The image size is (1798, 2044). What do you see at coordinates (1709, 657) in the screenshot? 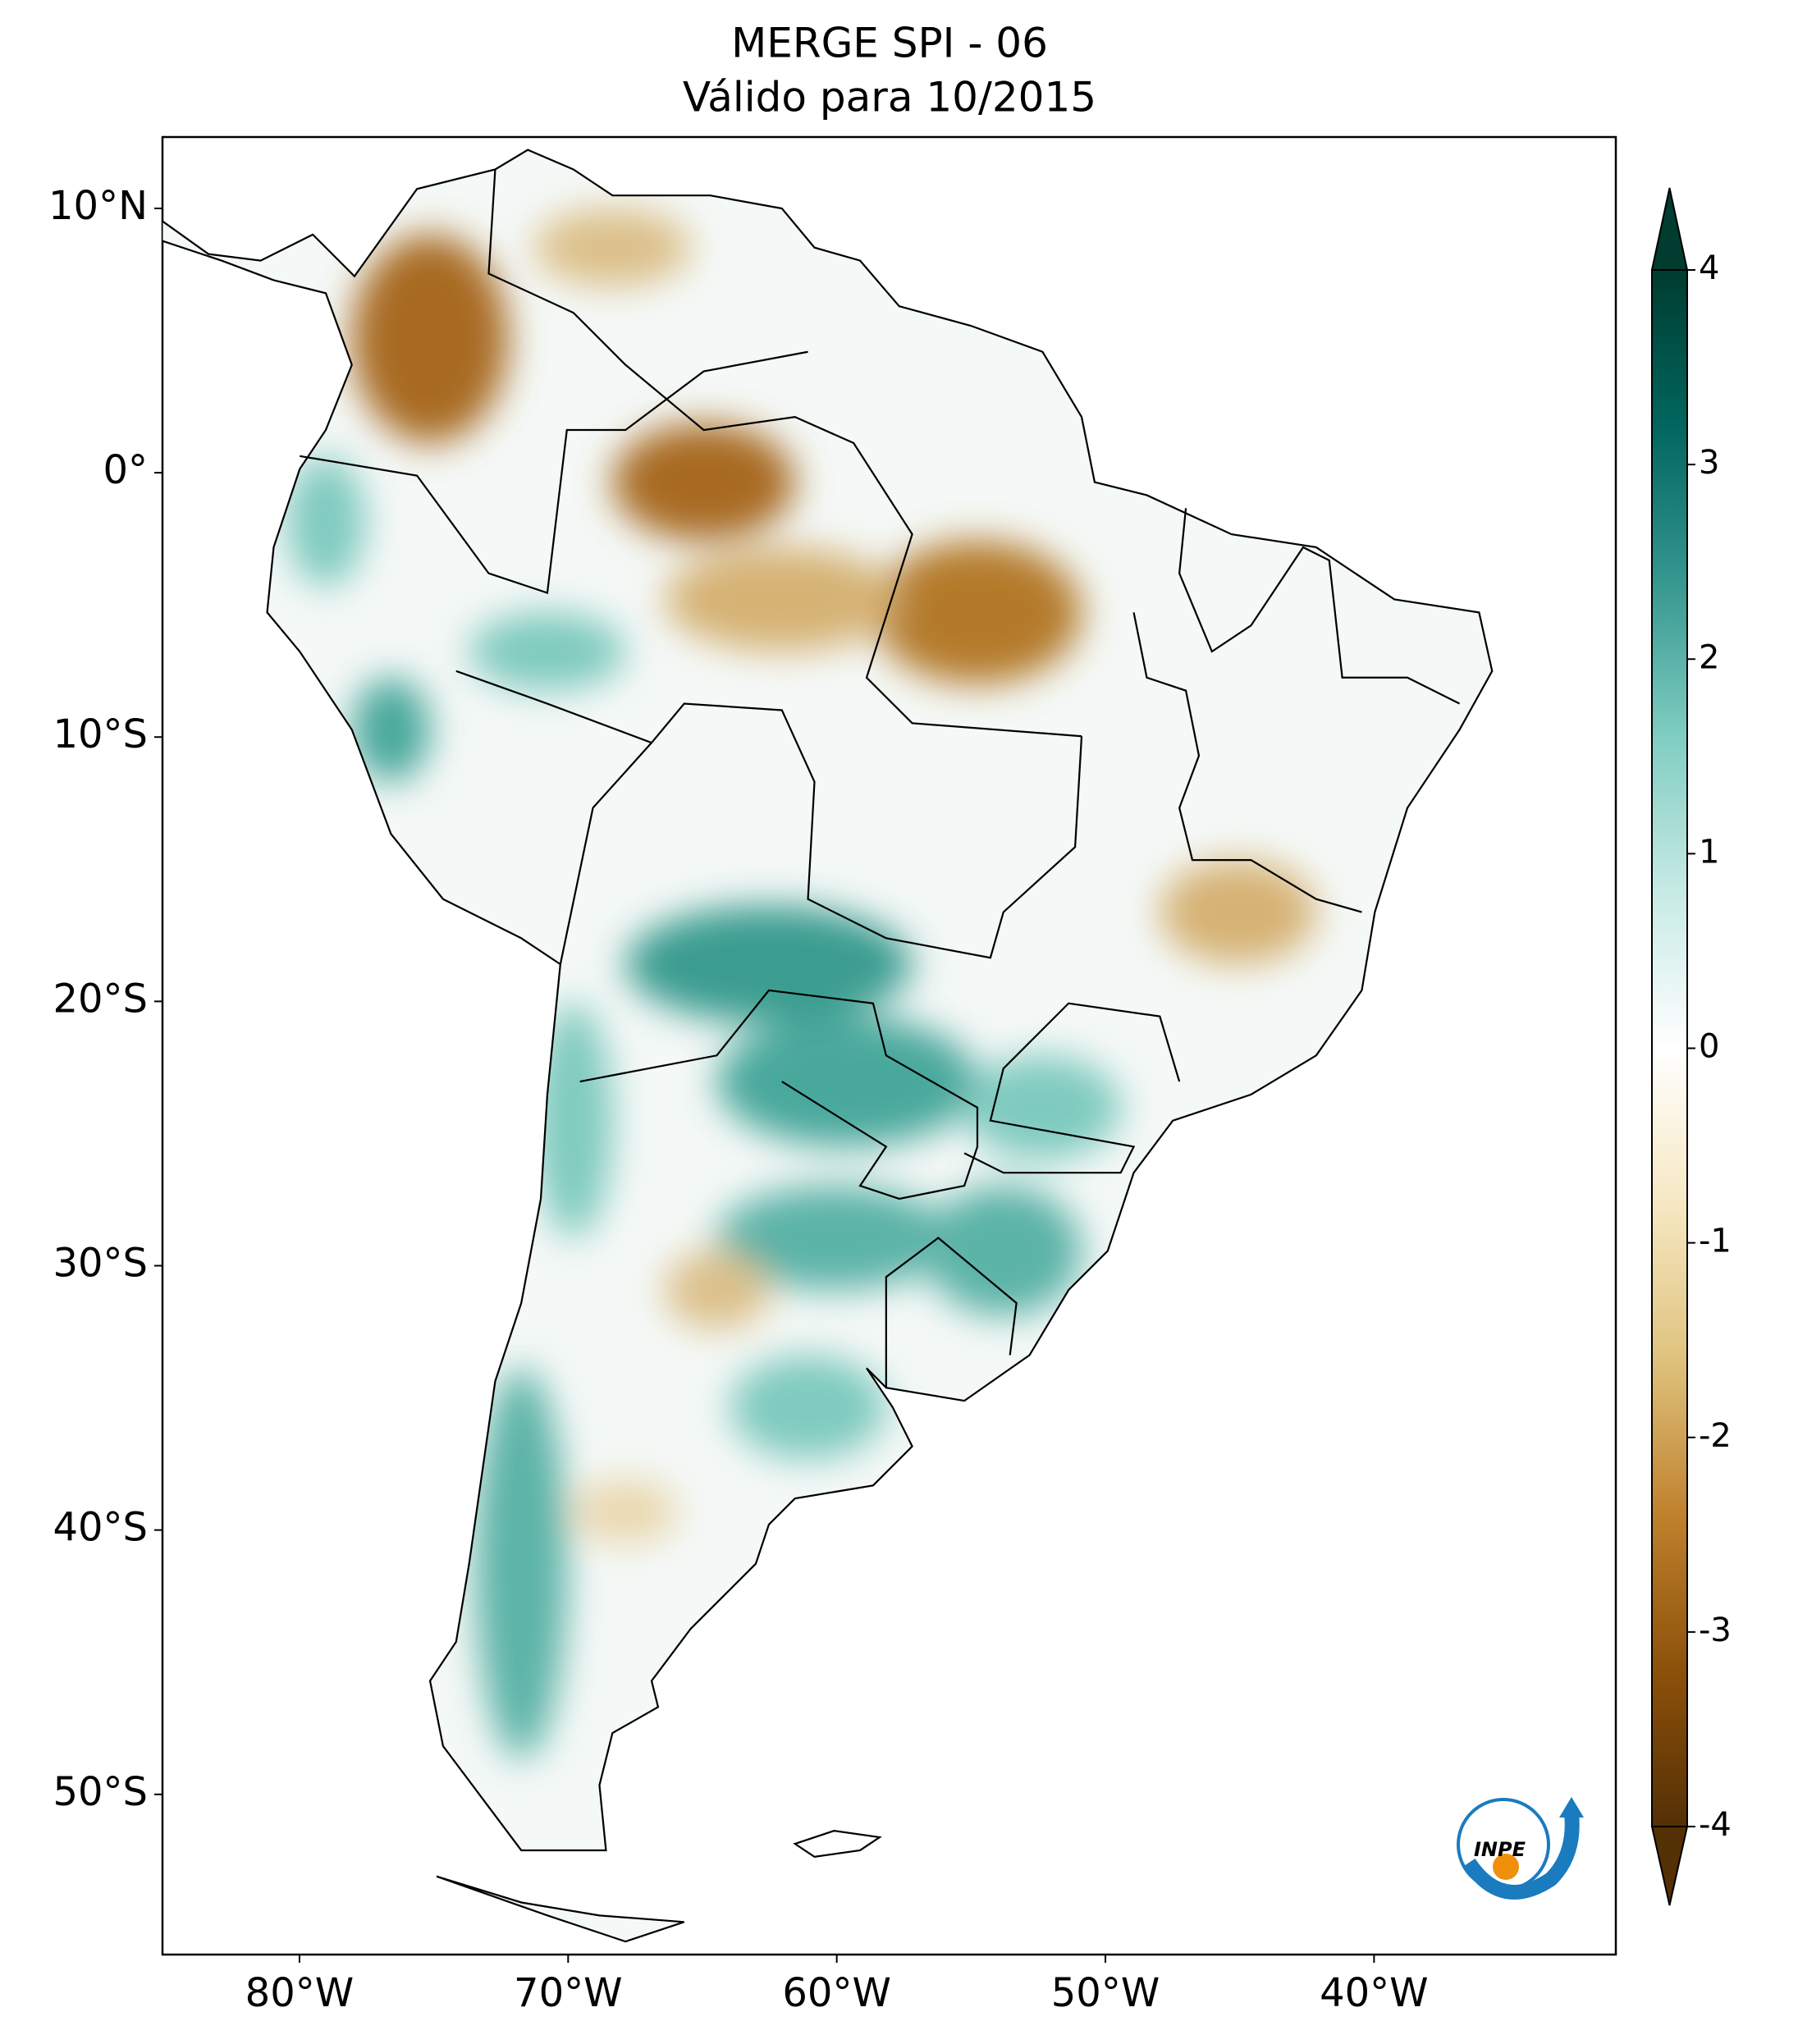
I see `colorbar-tick-label: 2` at bounding box center [1709, 657].